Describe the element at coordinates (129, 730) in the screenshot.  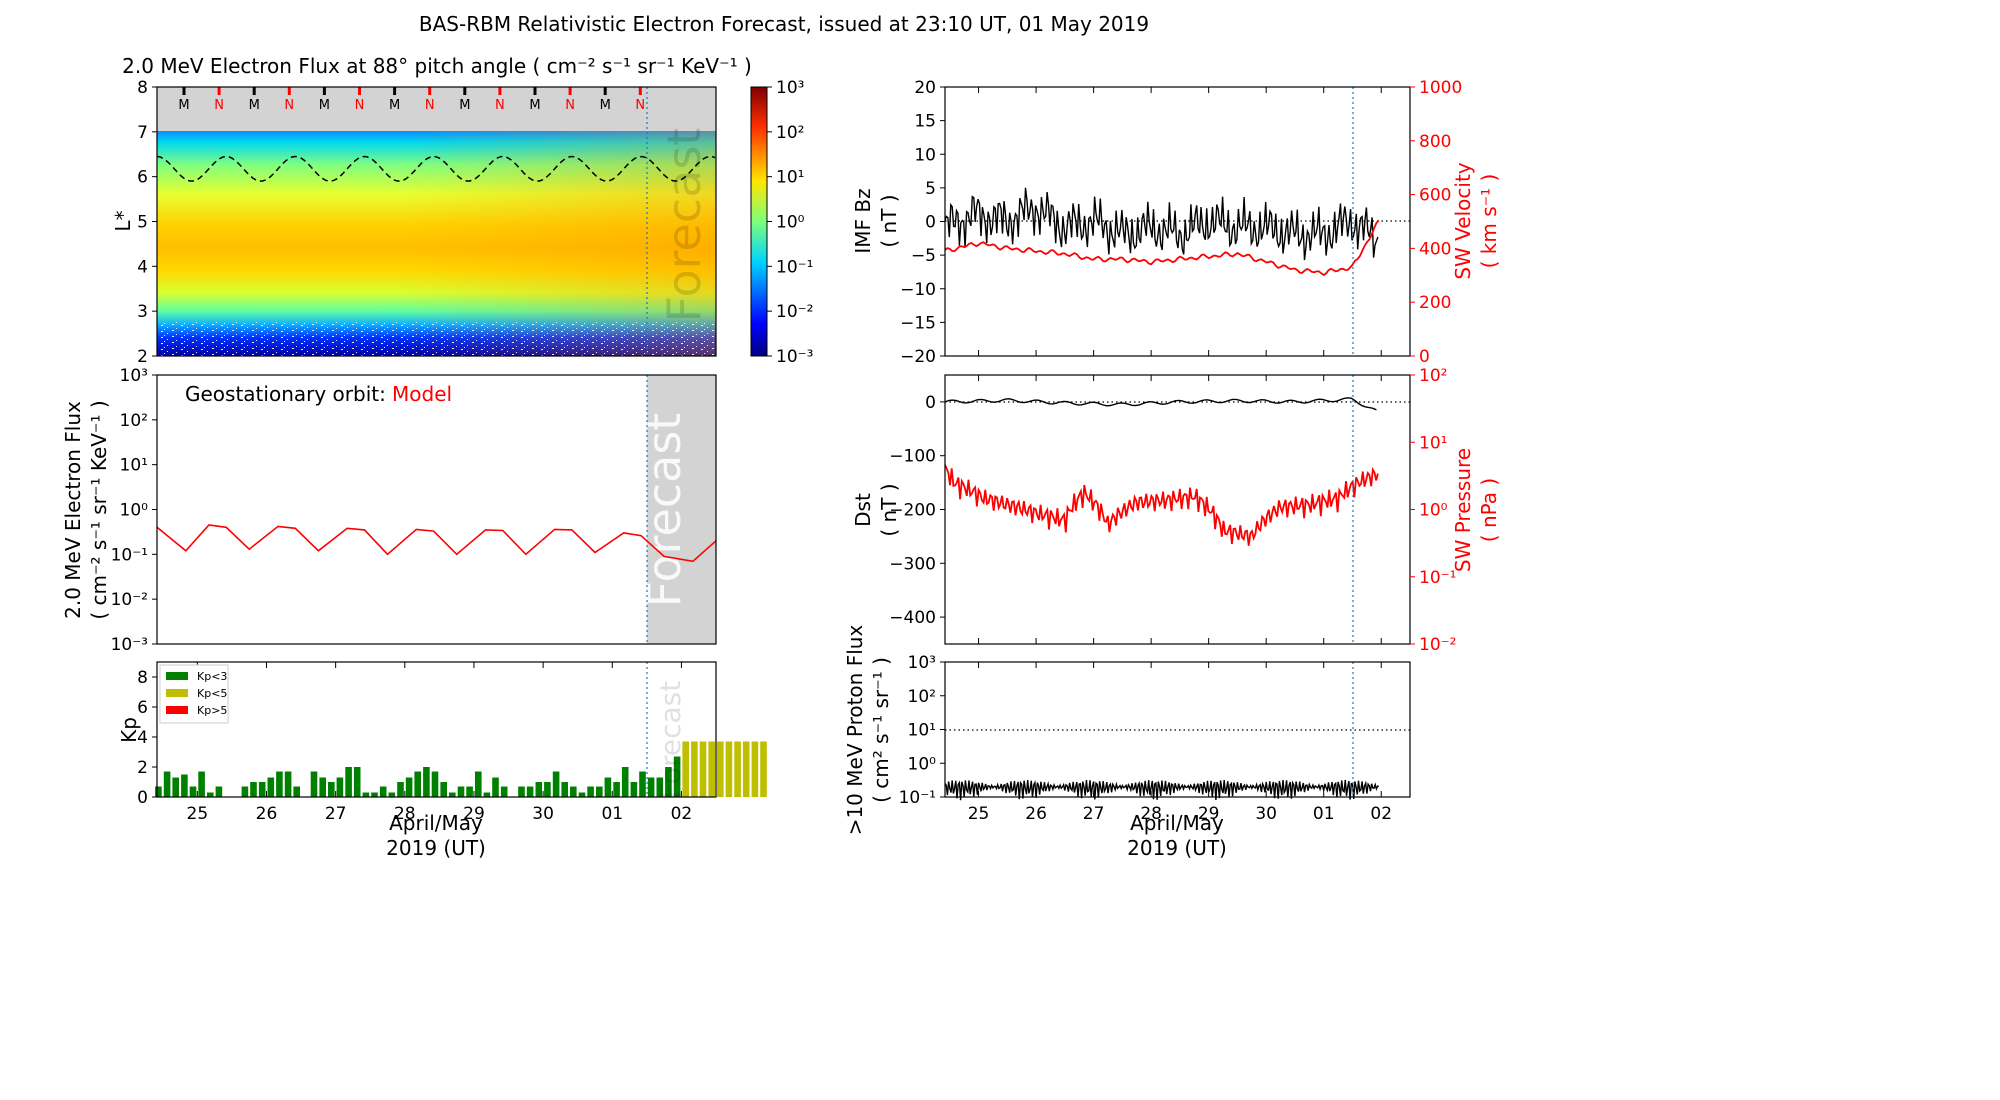
I see `kp-ylabel: Kp` at that location.